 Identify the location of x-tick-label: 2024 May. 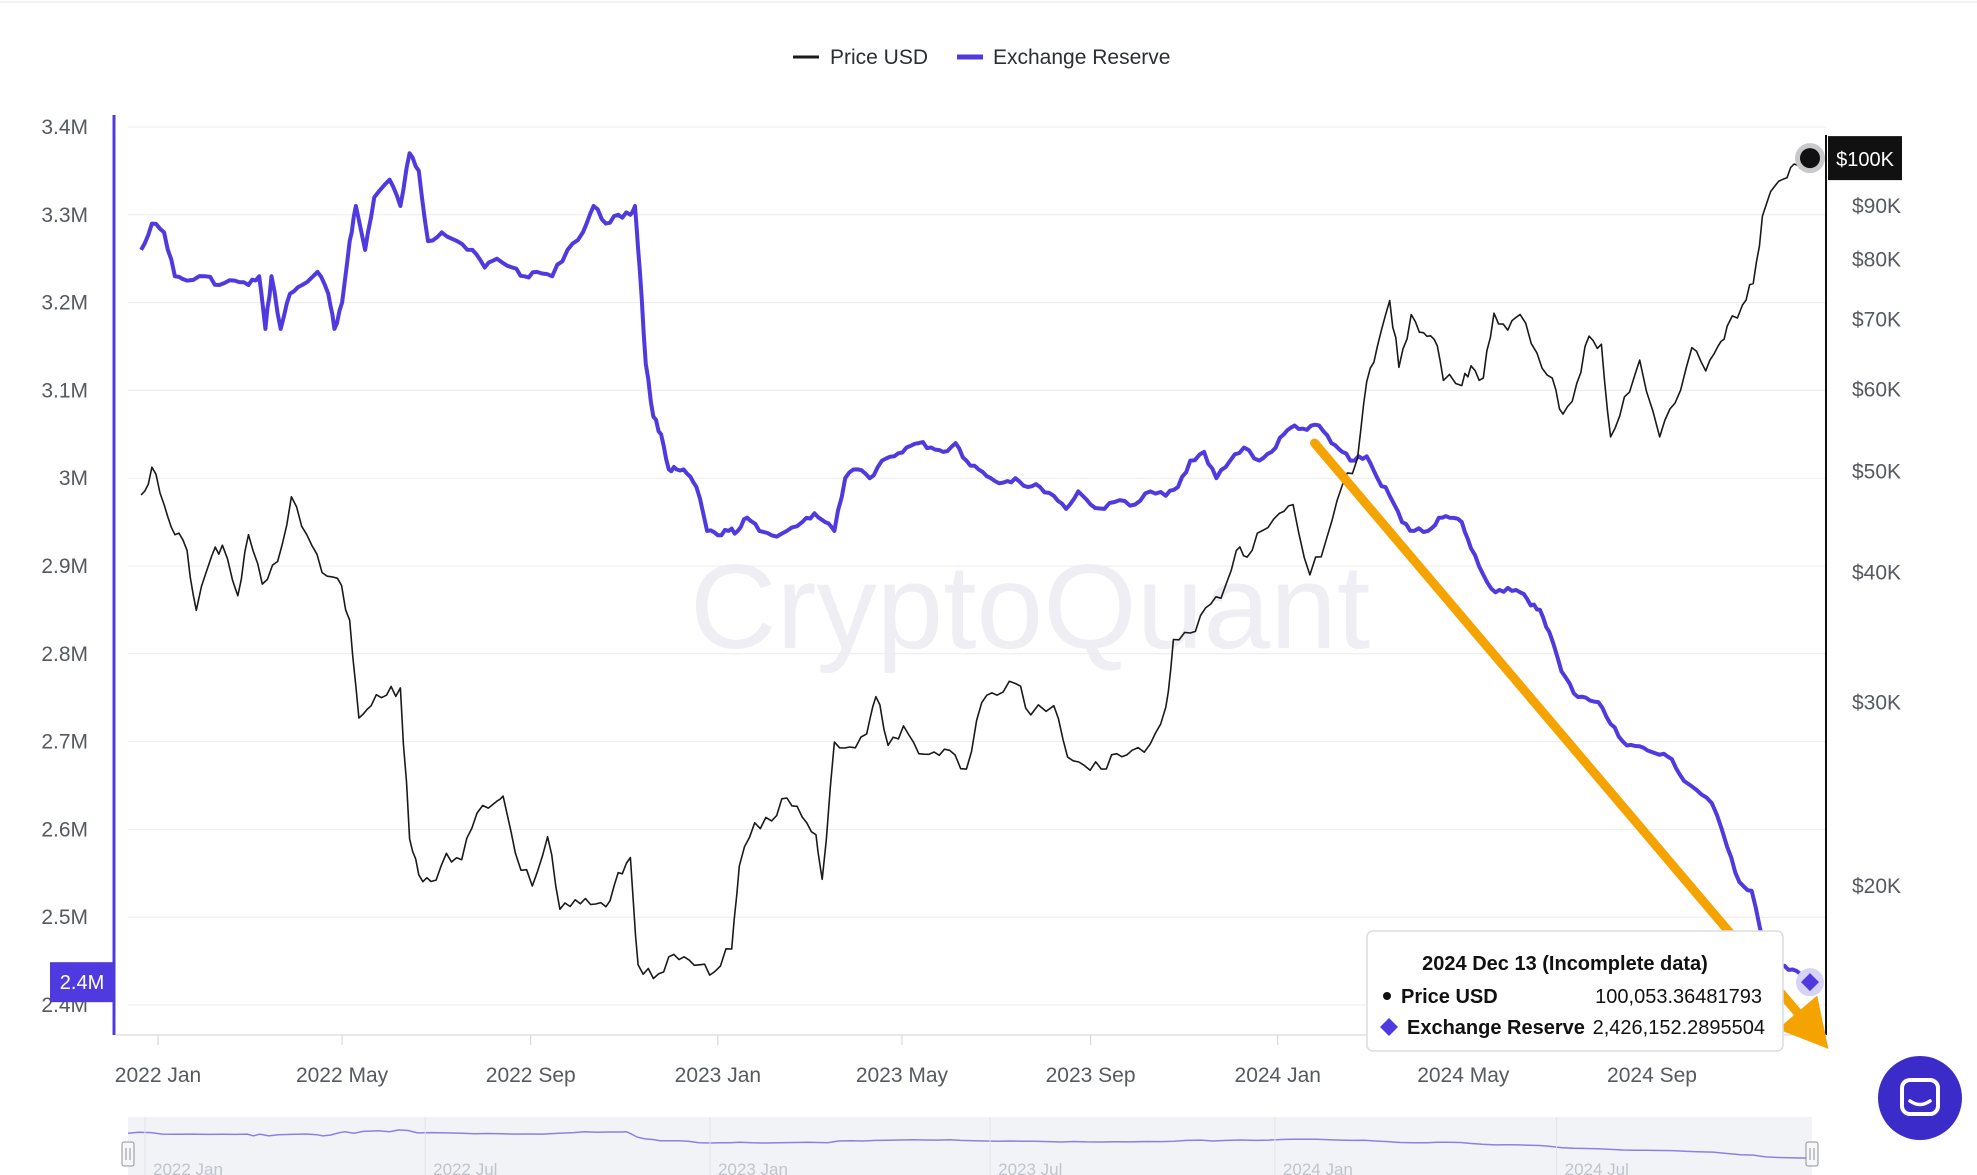
(1463, 1075).